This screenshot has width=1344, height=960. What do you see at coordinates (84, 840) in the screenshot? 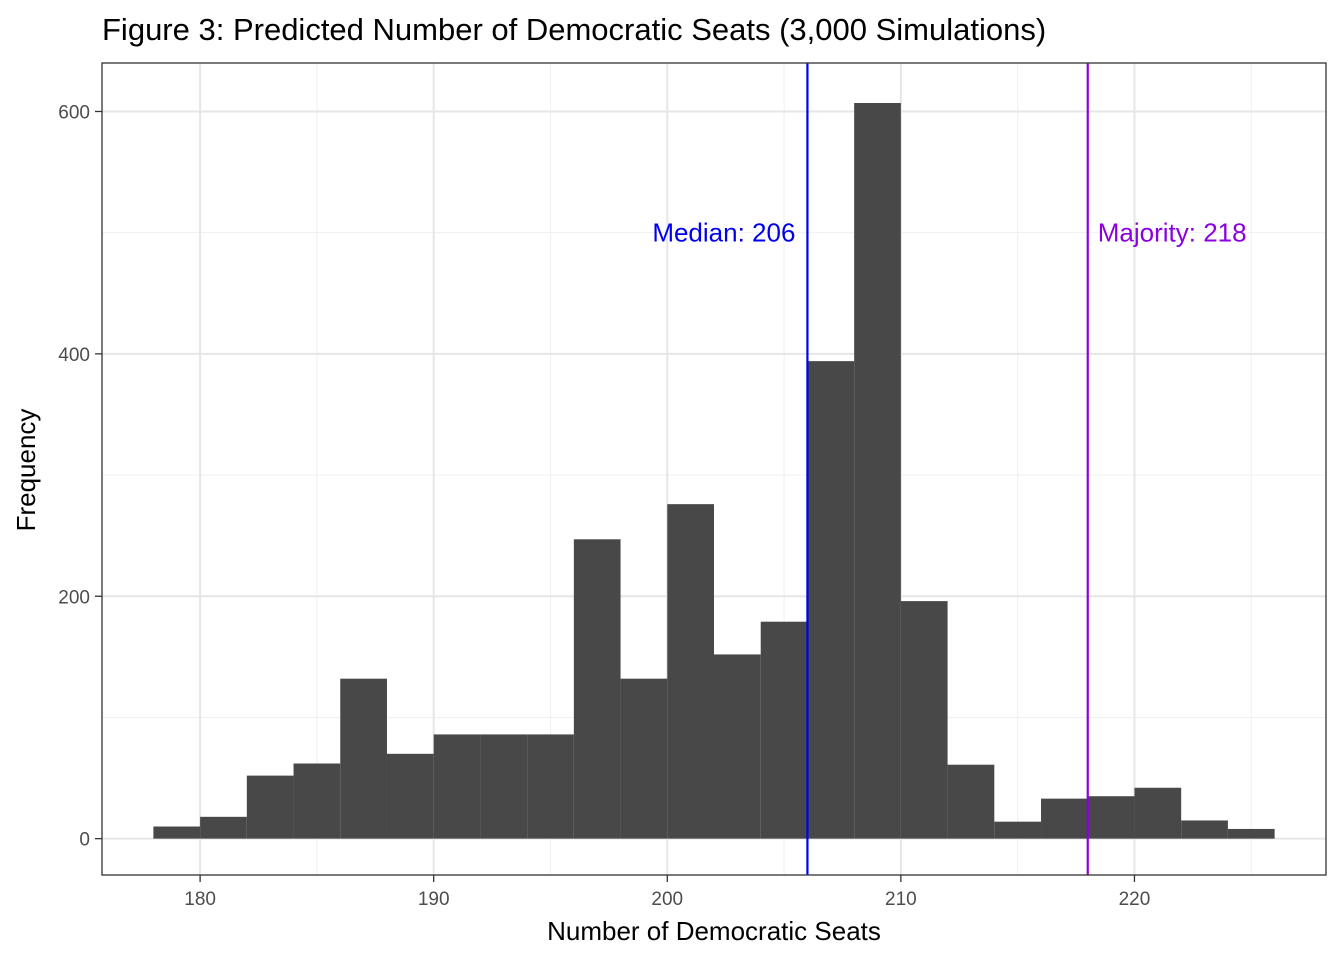
I see `y-tick-label: 0` at bounding box center [84, 840].